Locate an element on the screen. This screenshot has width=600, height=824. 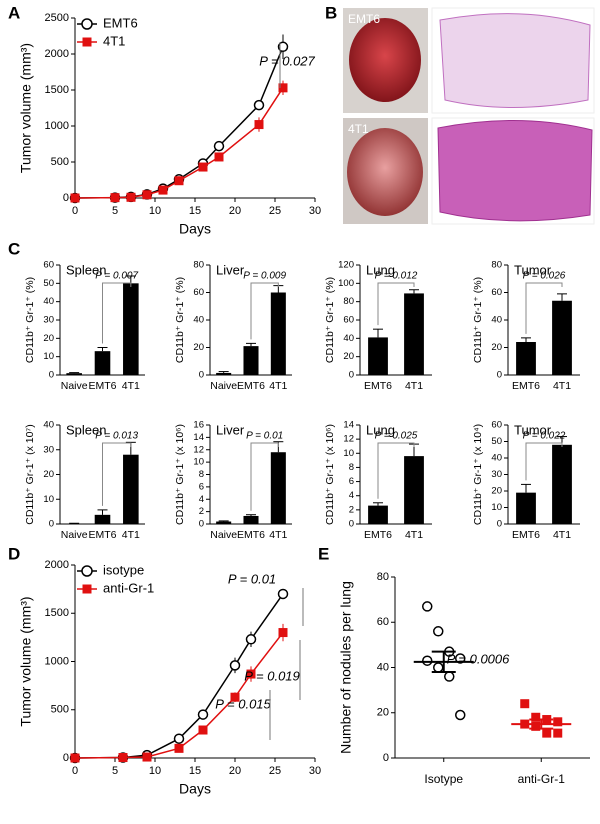
annotation: P = 0.015 is located at coordinates (243, 703).